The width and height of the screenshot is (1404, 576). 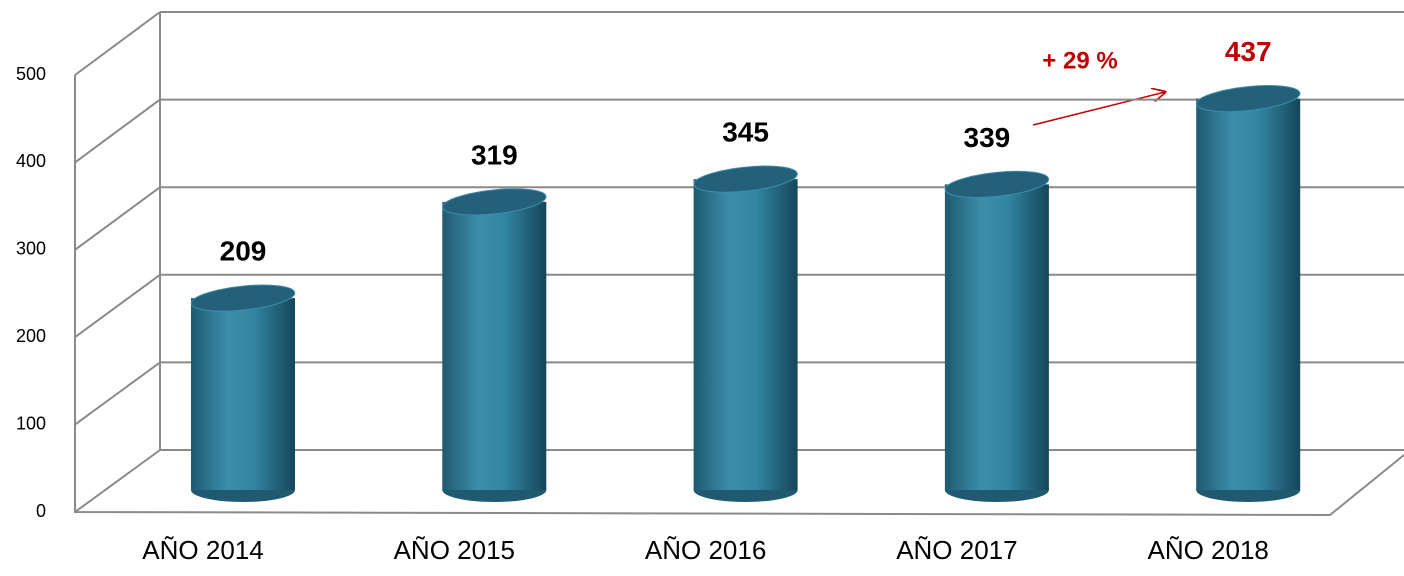 What do you see at coordinates (31, 336) in the screenshot?
I see `y-tick-label: 200` at bounding box center [31, 336].